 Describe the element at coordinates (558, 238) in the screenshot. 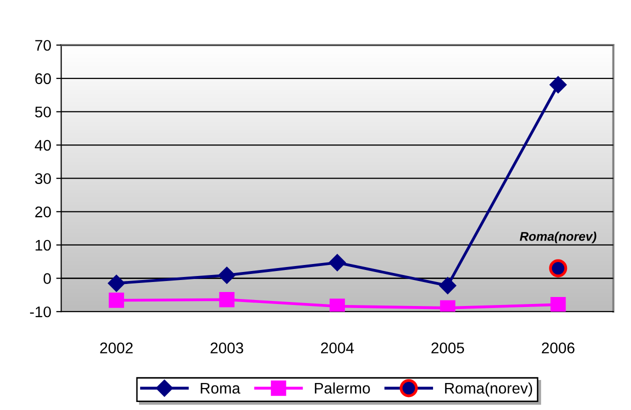

I see `annotation: Roma(norev)` at that location.